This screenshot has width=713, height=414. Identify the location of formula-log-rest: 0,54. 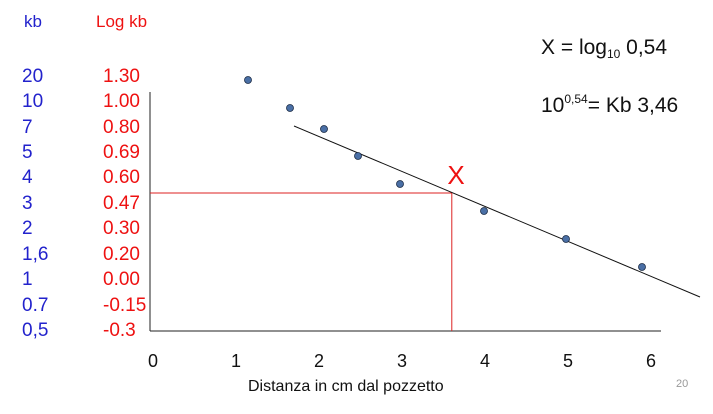
(644, 47).